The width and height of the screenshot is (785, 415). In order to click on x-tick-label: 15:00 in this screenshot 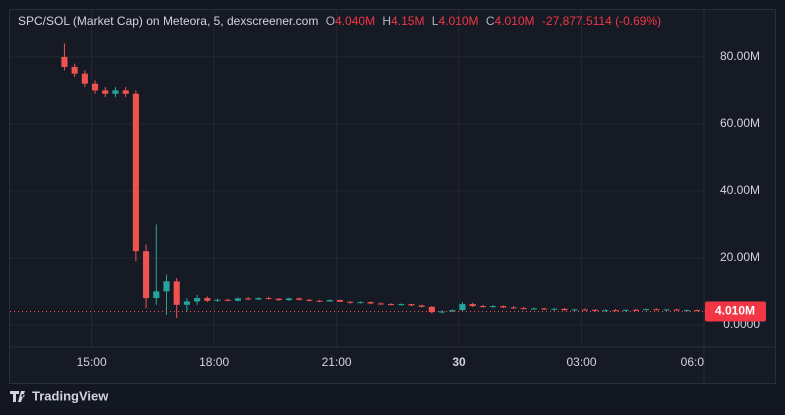, I will do `click(92, 362)`.